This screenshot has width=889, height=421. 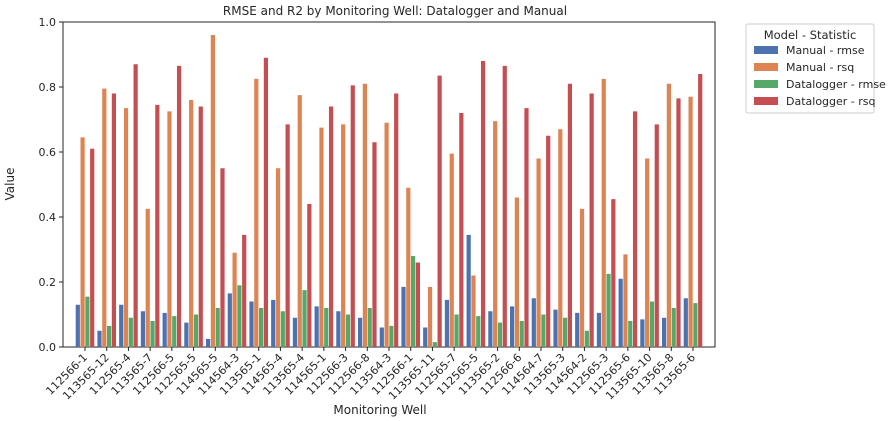 I want to click on y-tick-label: 0.4, so click(x=48, y=217).